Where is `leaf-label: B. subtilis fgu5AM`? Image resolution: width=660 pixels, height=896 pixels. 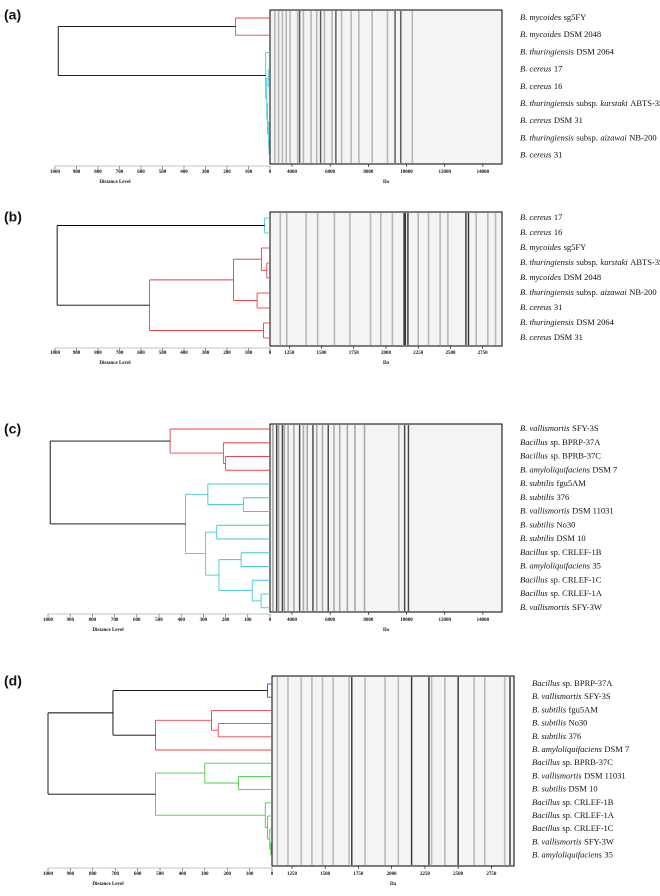 leaf-label: B. subtilis fgu5AM is located at coordinates (553, 483).